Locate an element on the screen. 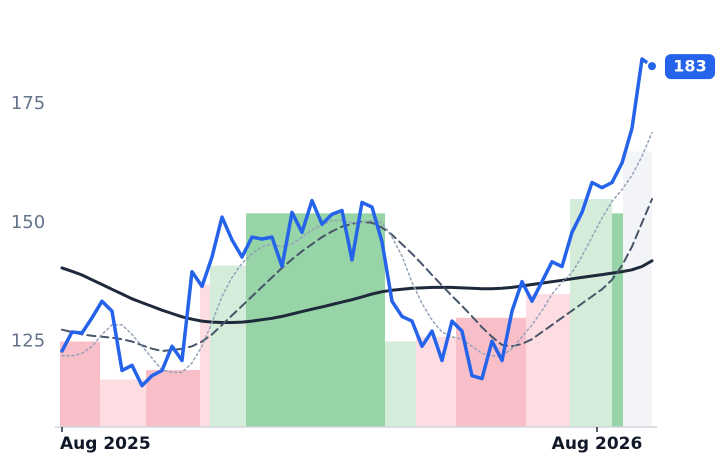 This screenshot has width=718, height=464. y-tick-label: 125 is located at coordinates (28, 341).